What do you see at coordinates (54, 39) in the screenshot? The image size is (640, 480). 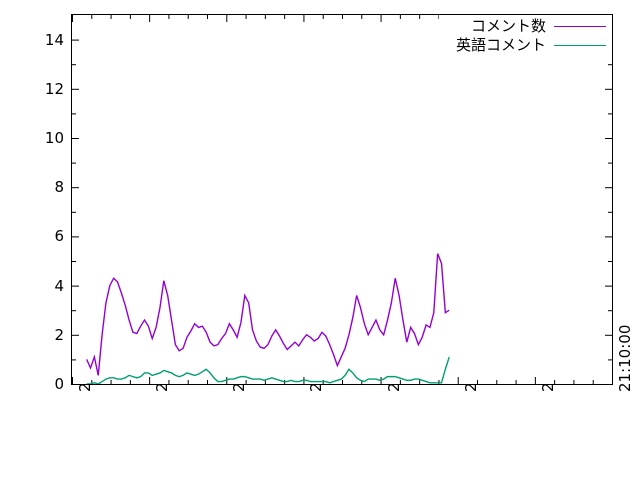 I see `y-tick-label: 14` at bounding box center [54, 39].